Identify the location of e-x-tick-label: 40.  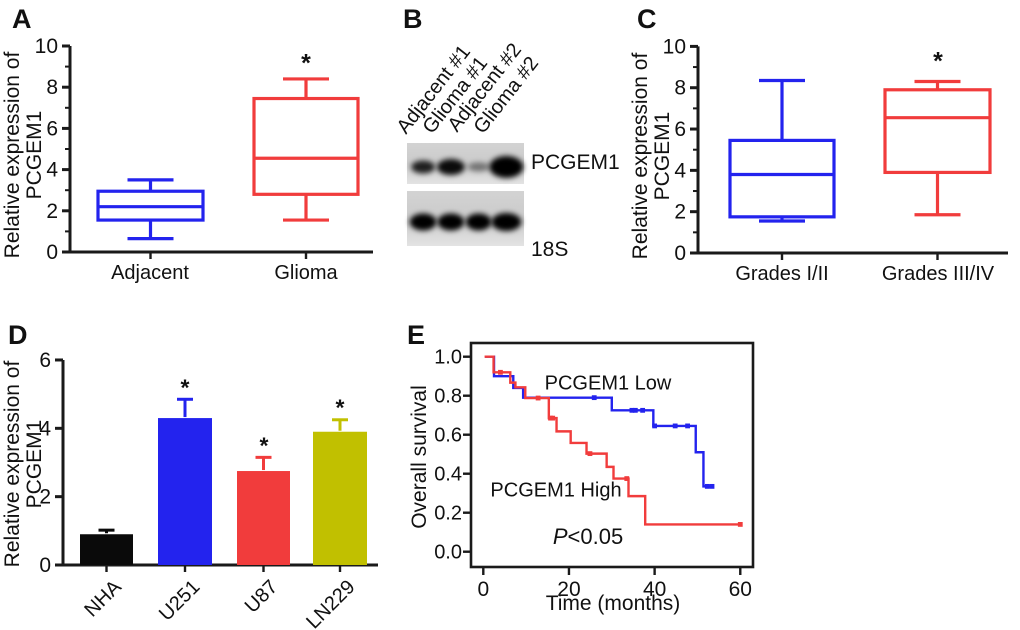
(654, 589).